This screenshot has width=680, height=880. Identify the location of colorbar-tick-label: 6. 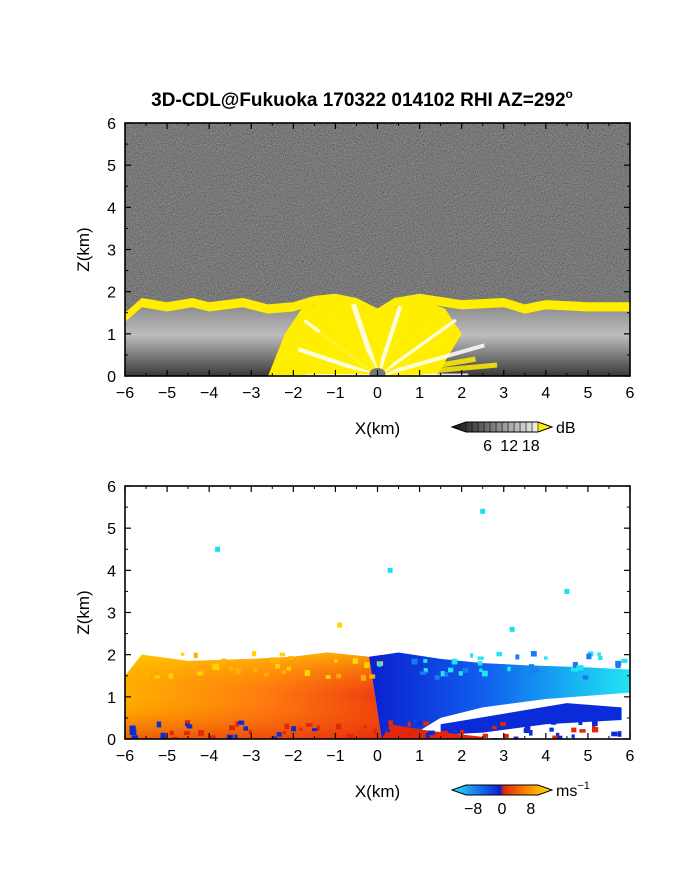
(487, 446).